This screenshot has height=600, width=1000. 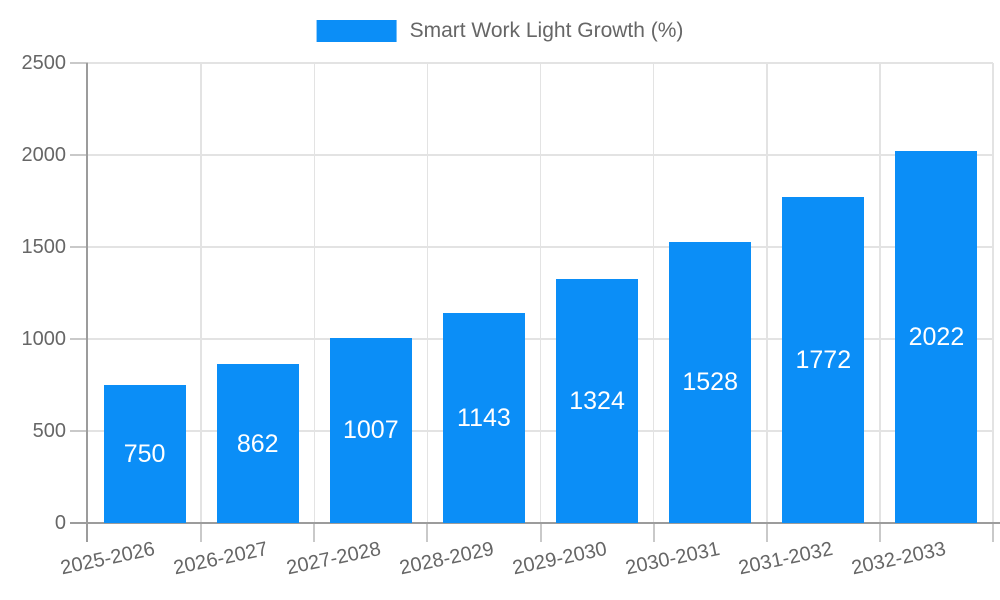 I want to click on y-axis-tick-label: 2500, so click(x=44, y=63).